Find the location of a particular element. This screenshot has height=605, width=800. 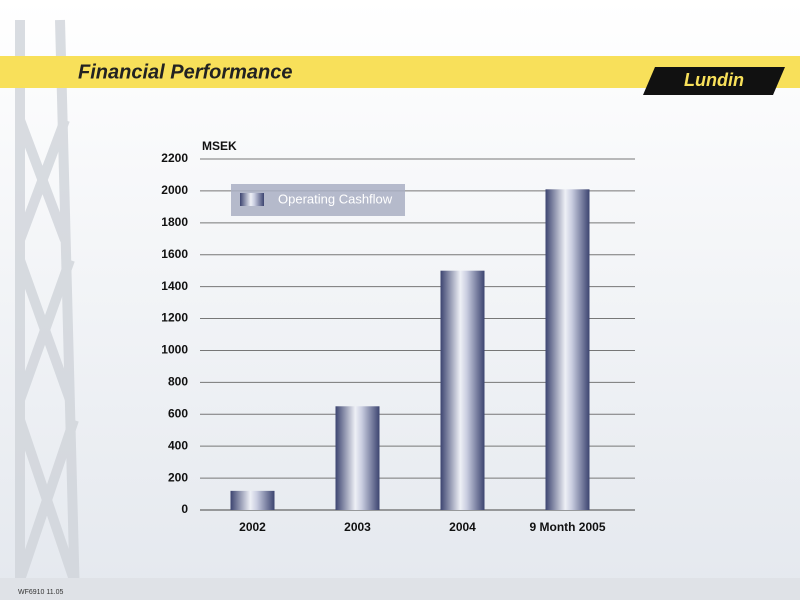

y-tick-label: 1400 is located at coordinates (174, 286).